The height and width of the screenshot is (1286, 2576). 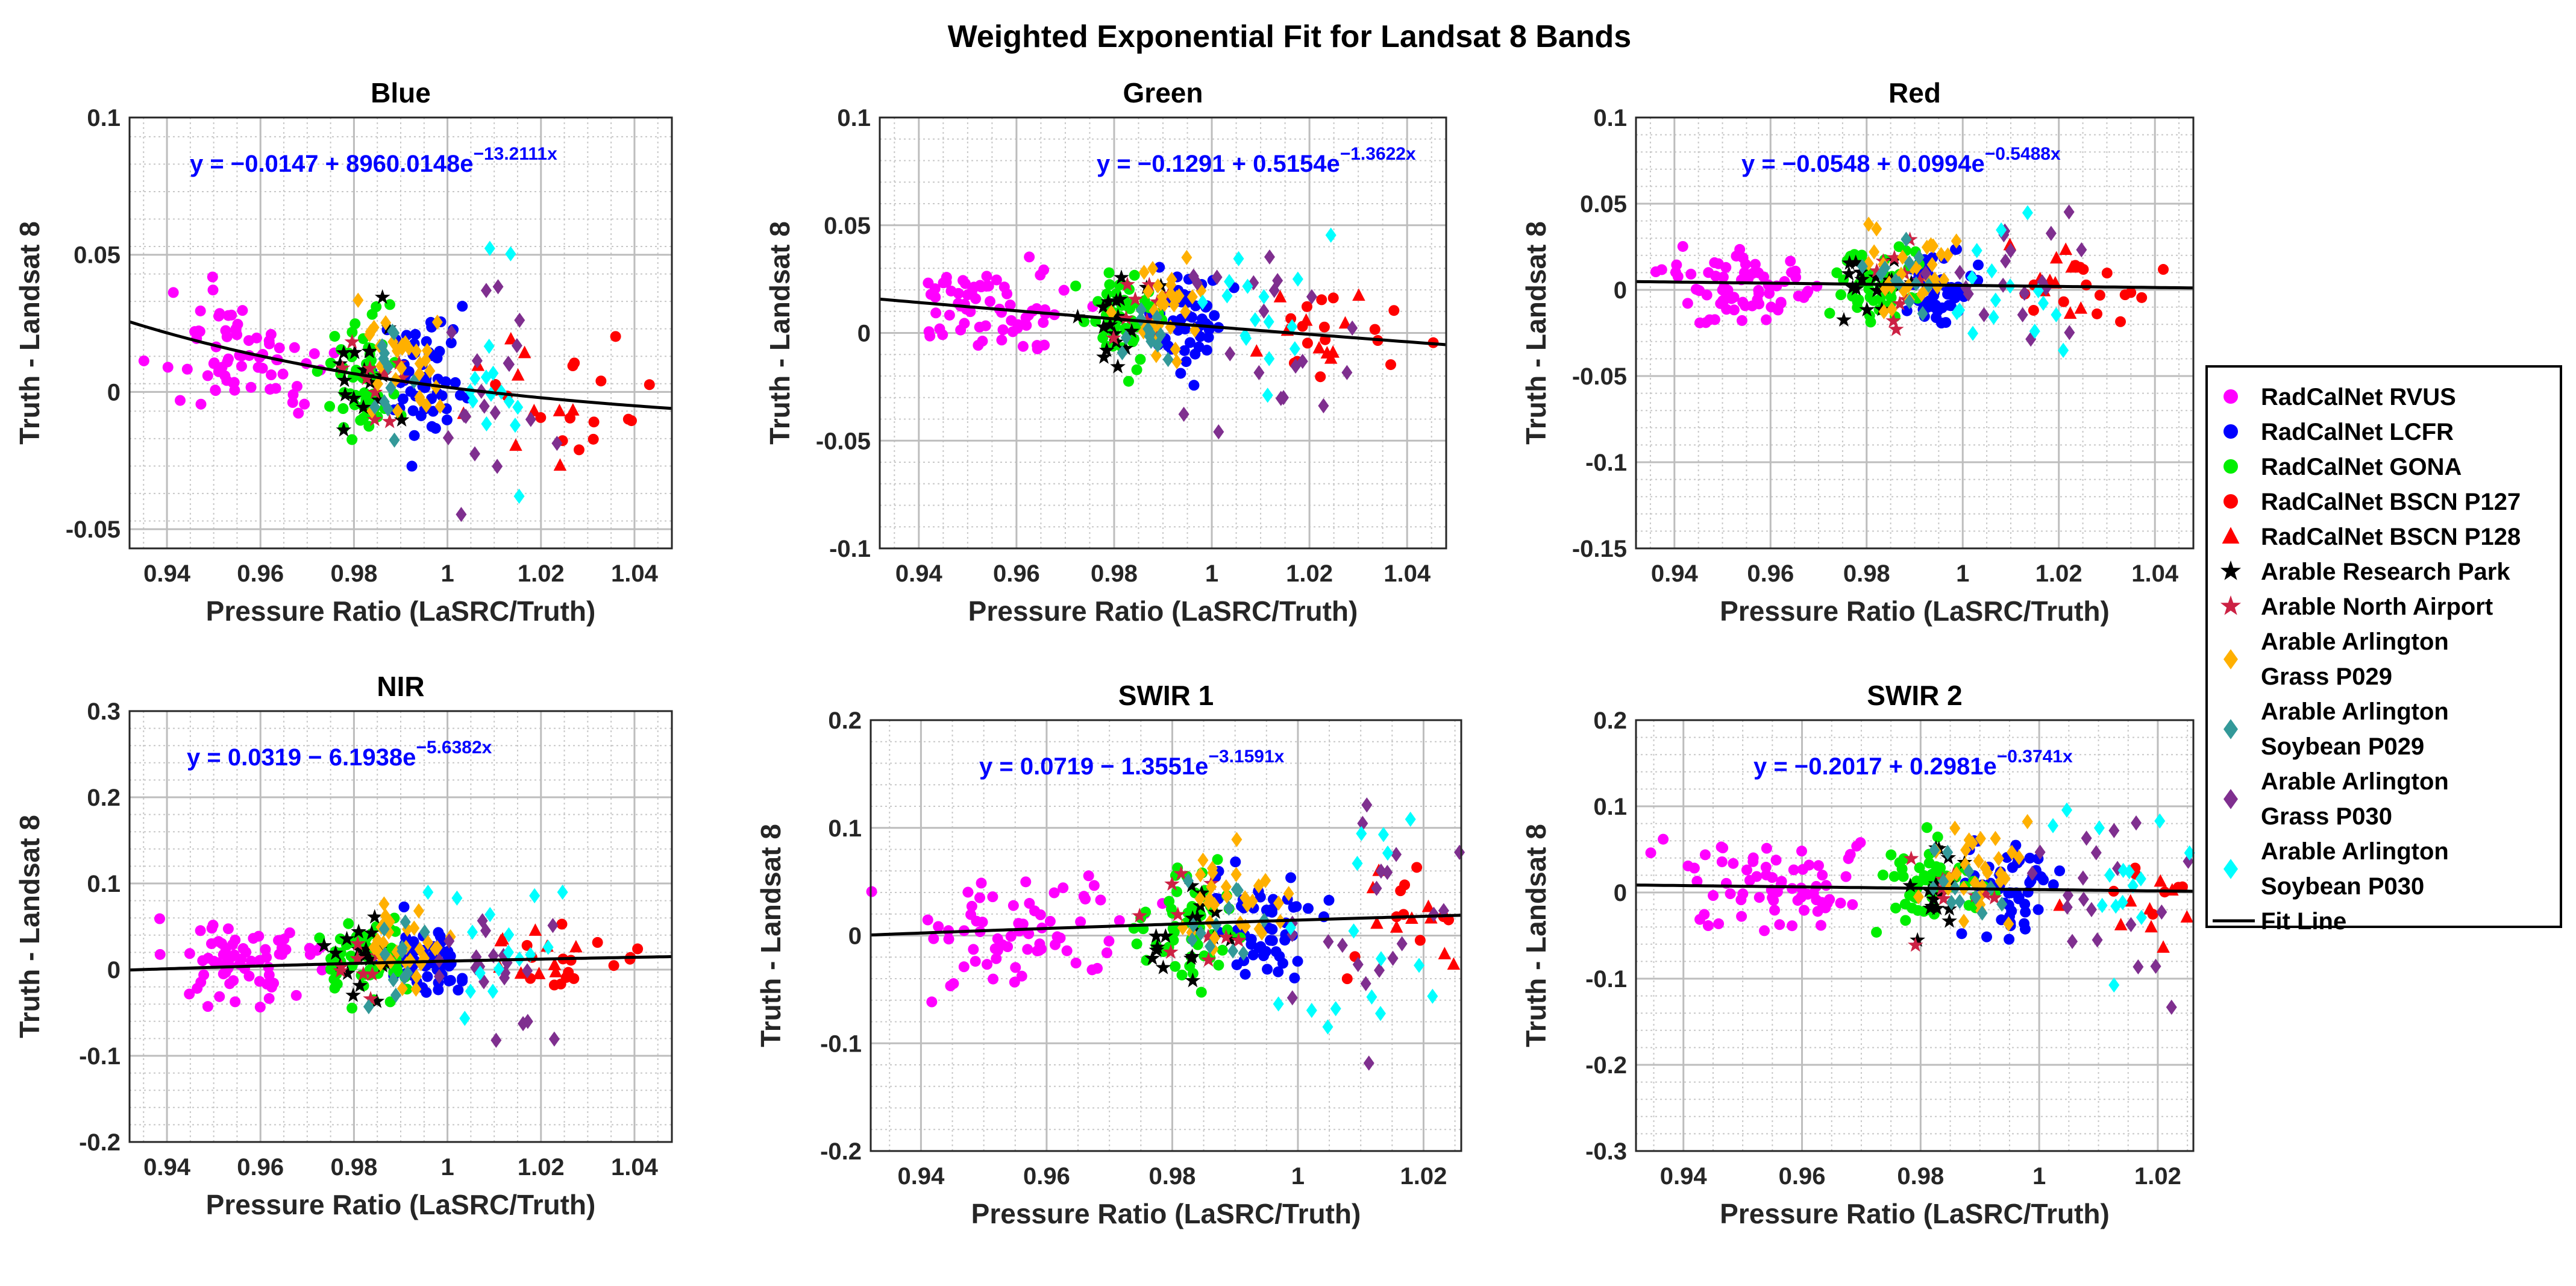 What do you see at coordinates (1536, 333) in the screenshot?
I see `y-axis-label: Truth - Landsat 8` at bounding box center [1536, 333].